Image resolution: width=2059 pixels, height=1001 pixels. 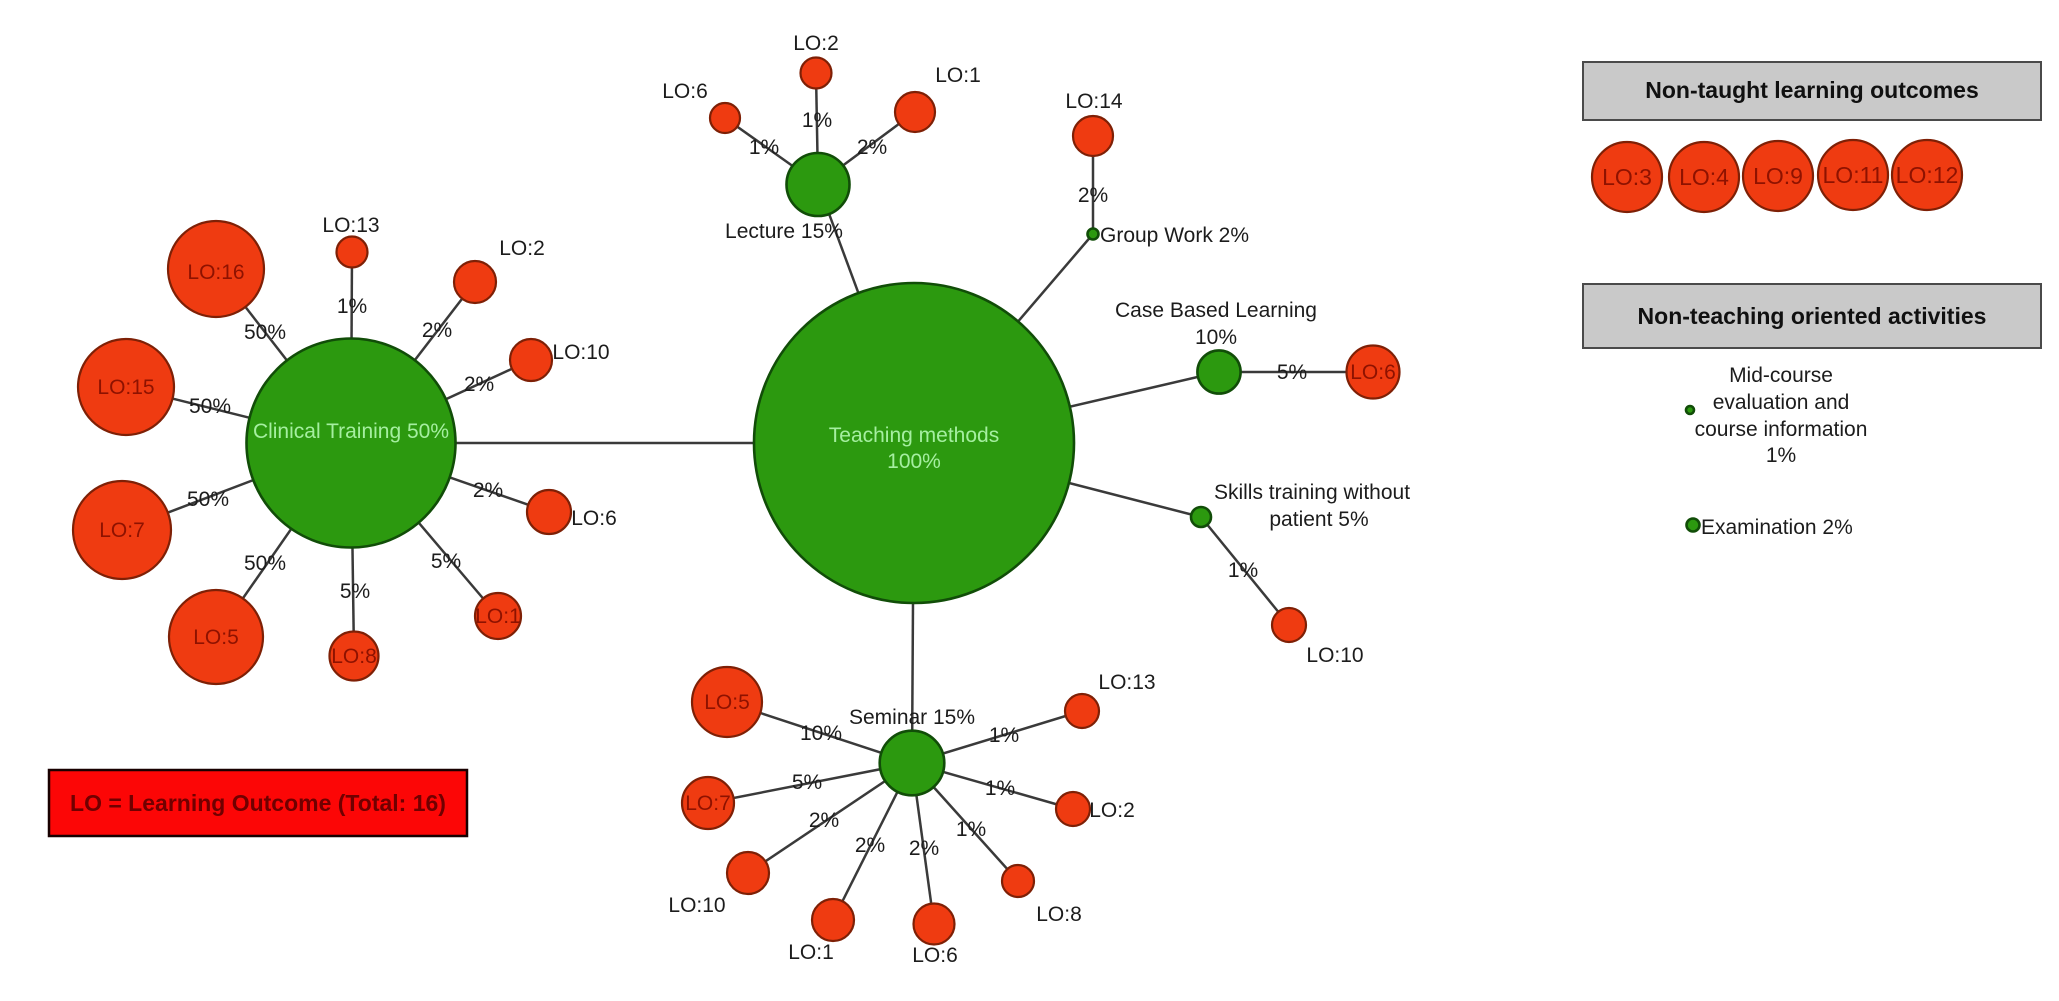 I want to click on svg-text: course information, so click(x=1781, y=429).